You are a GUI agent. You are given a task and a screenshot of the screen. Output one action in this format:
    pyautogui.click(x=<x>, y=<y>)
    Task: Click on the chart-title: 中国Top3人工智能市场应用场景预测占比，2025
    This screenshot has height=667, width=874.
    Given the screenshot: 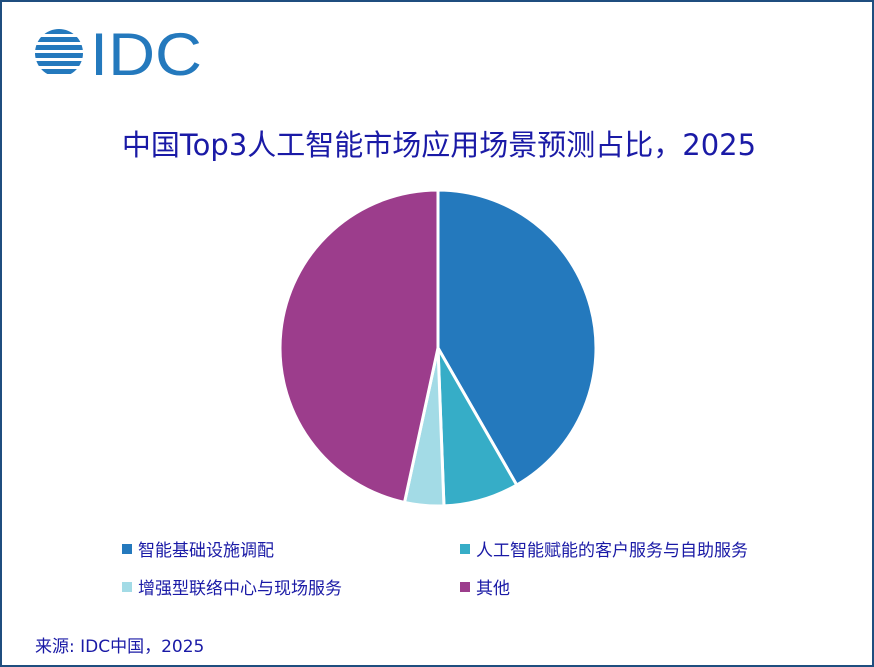 What is the action you would take?
    pyautogui.click(x=439, y=145)
    